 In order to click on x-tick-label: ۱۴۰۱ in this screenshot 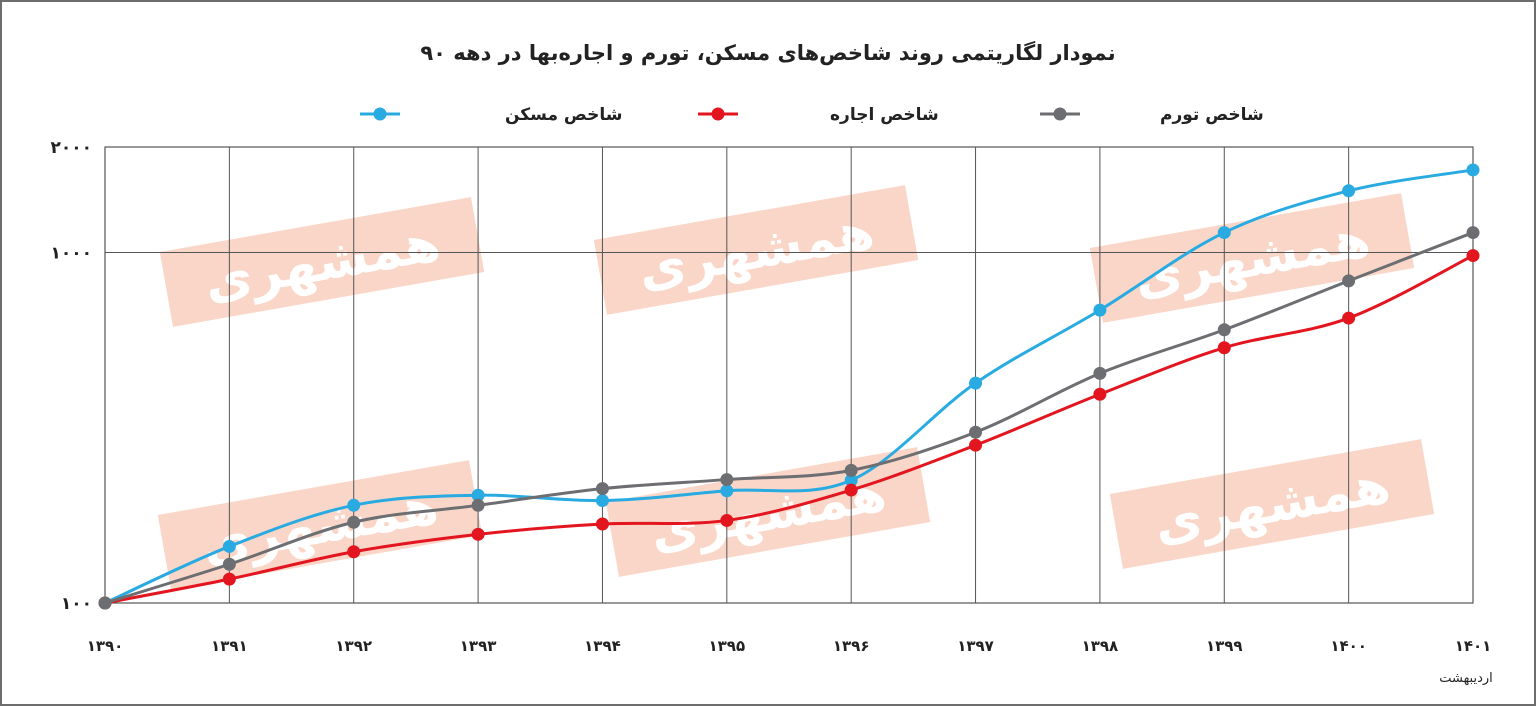, I will do `click(1473, 646)`.